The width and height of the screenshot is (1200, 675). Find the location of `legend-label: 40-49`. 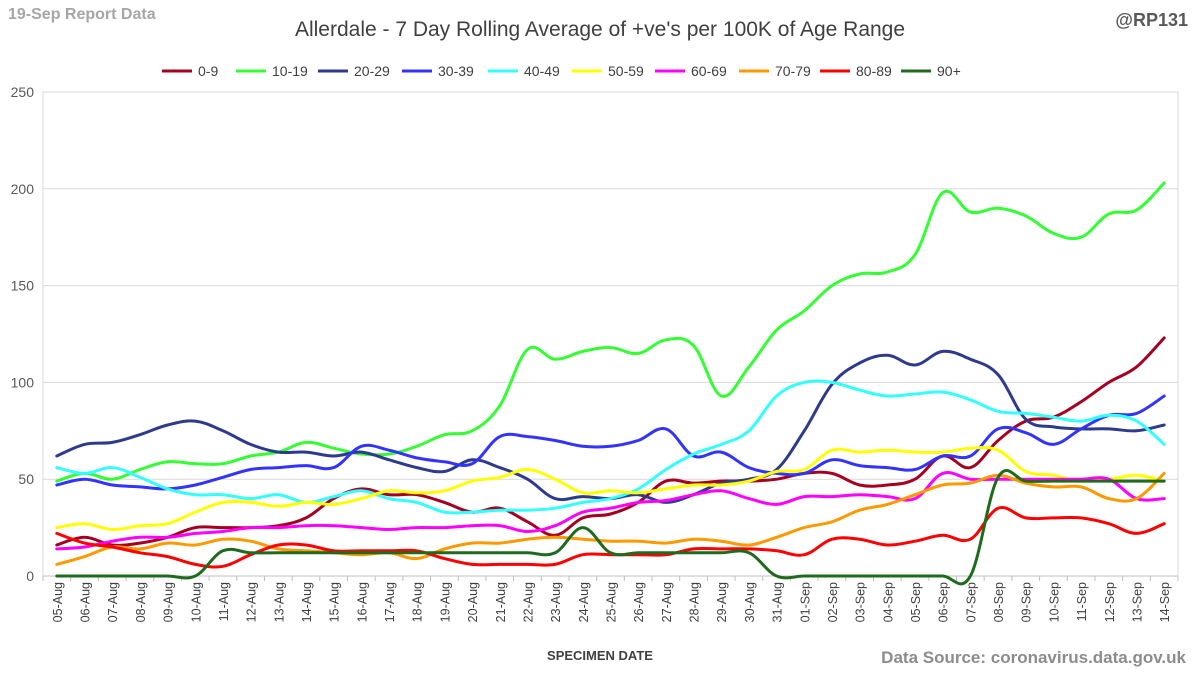

legend-label: 40-49 is located at coordinates (542, 71).